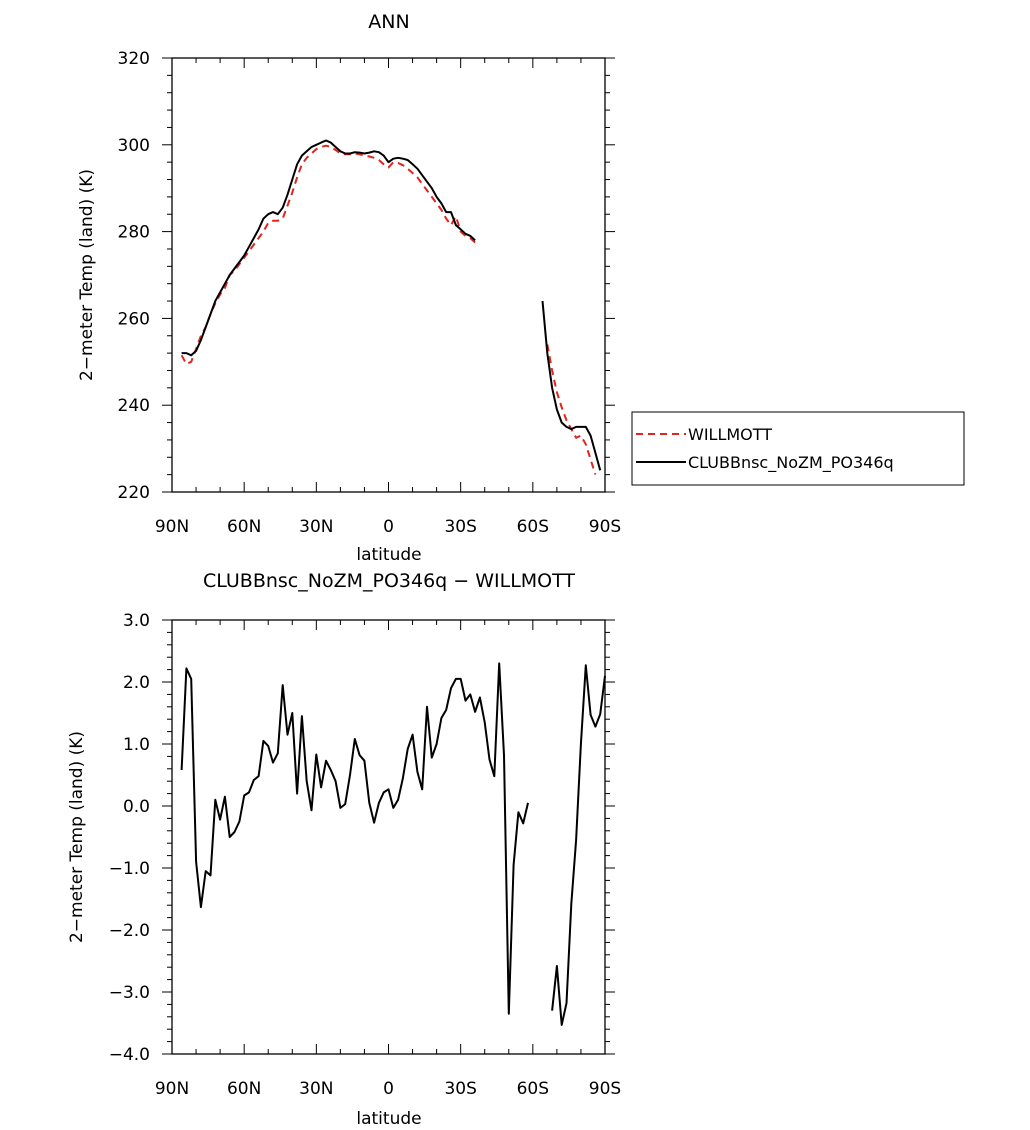  What do you see at coordinates (134, 233) in the screenshot?
I see `temperature-y-tick-label: 280` at bounding box center [134, 233].